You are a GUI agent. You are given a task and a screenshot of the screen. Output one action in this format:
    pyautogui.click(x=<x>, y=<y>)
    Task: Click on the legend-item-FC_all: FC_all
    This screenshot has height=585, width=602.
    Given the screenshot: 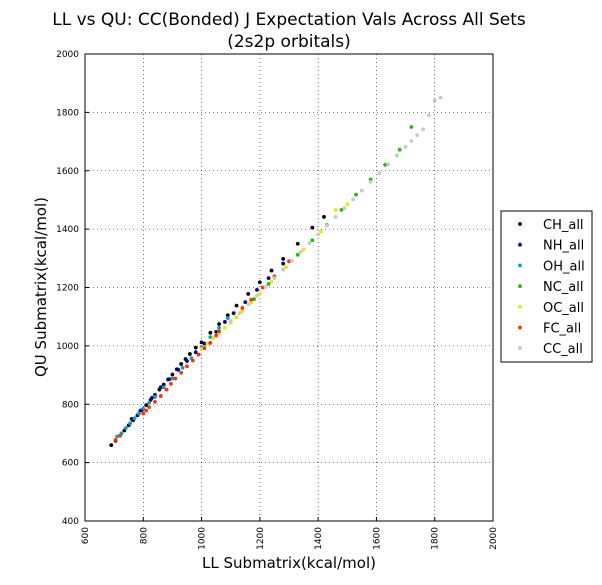 What is the action you would take?
    pyautogui.click(x=549, y=329)
    